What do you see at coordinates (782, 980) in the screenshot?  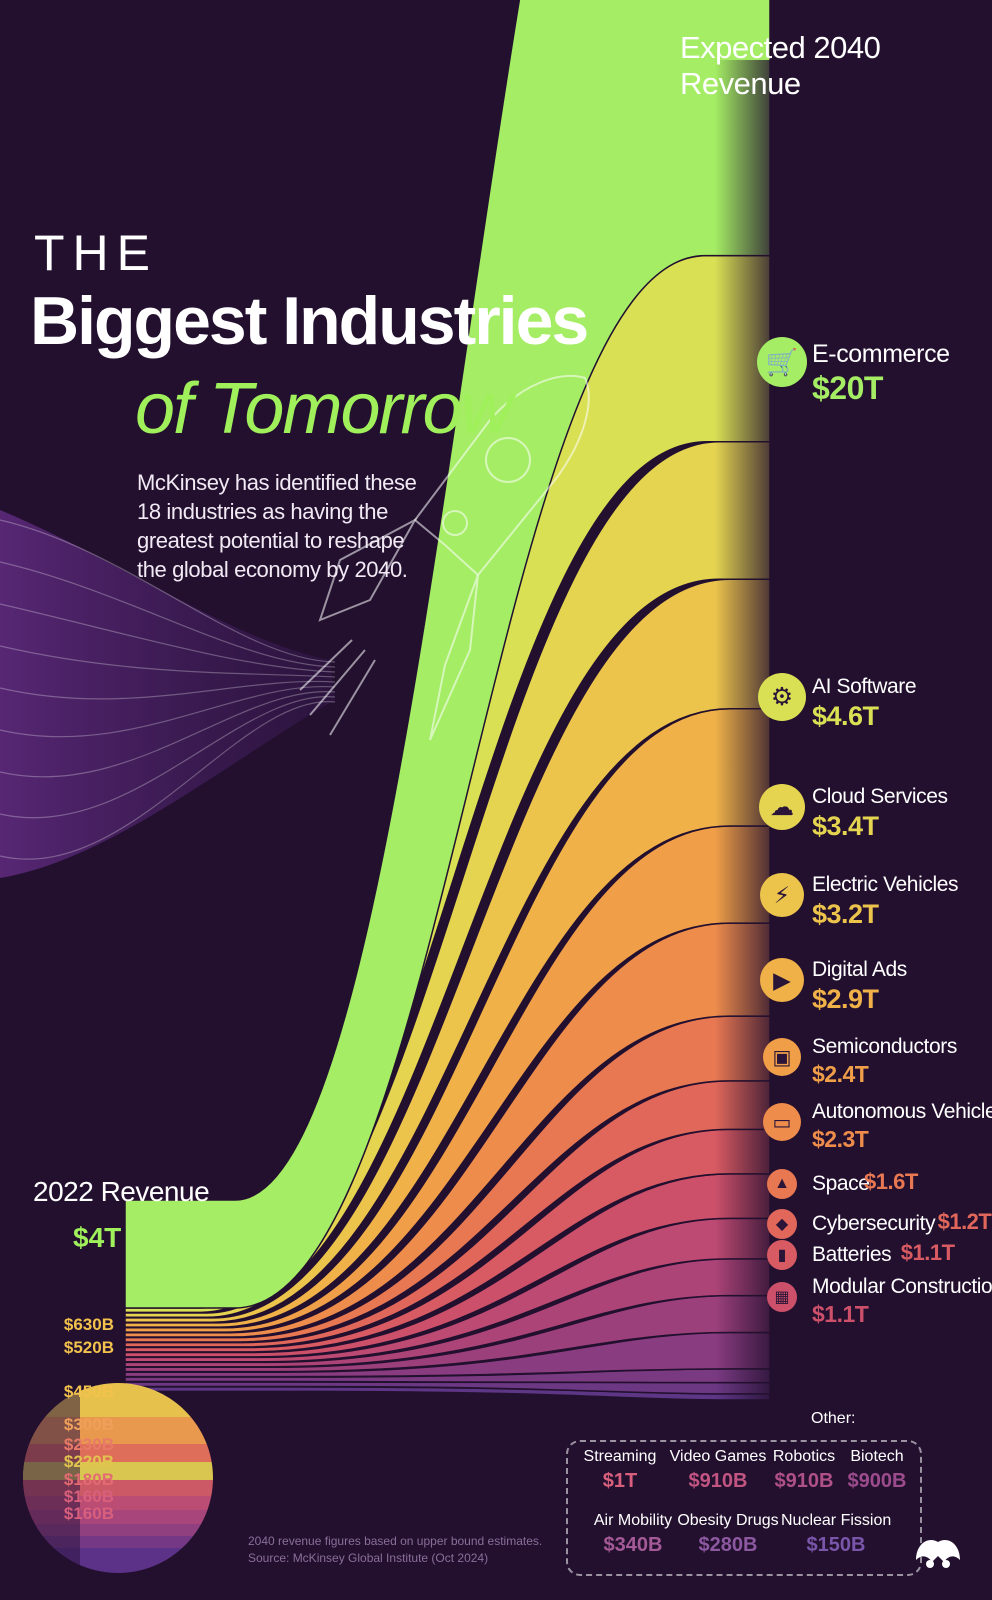 I see `megaphone-icon: ▶` at bounding box center [782, 980].